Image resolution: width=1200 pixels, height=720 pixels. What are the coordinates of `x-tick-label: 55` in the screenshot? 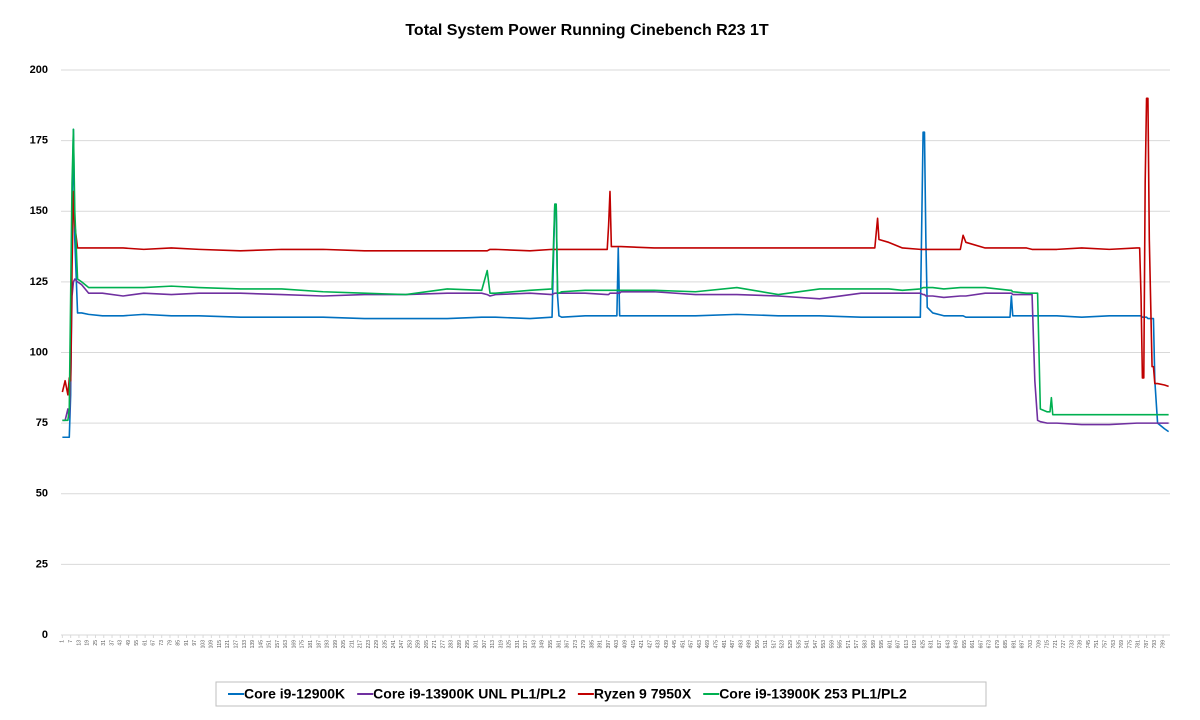 It's located at (137, 643).